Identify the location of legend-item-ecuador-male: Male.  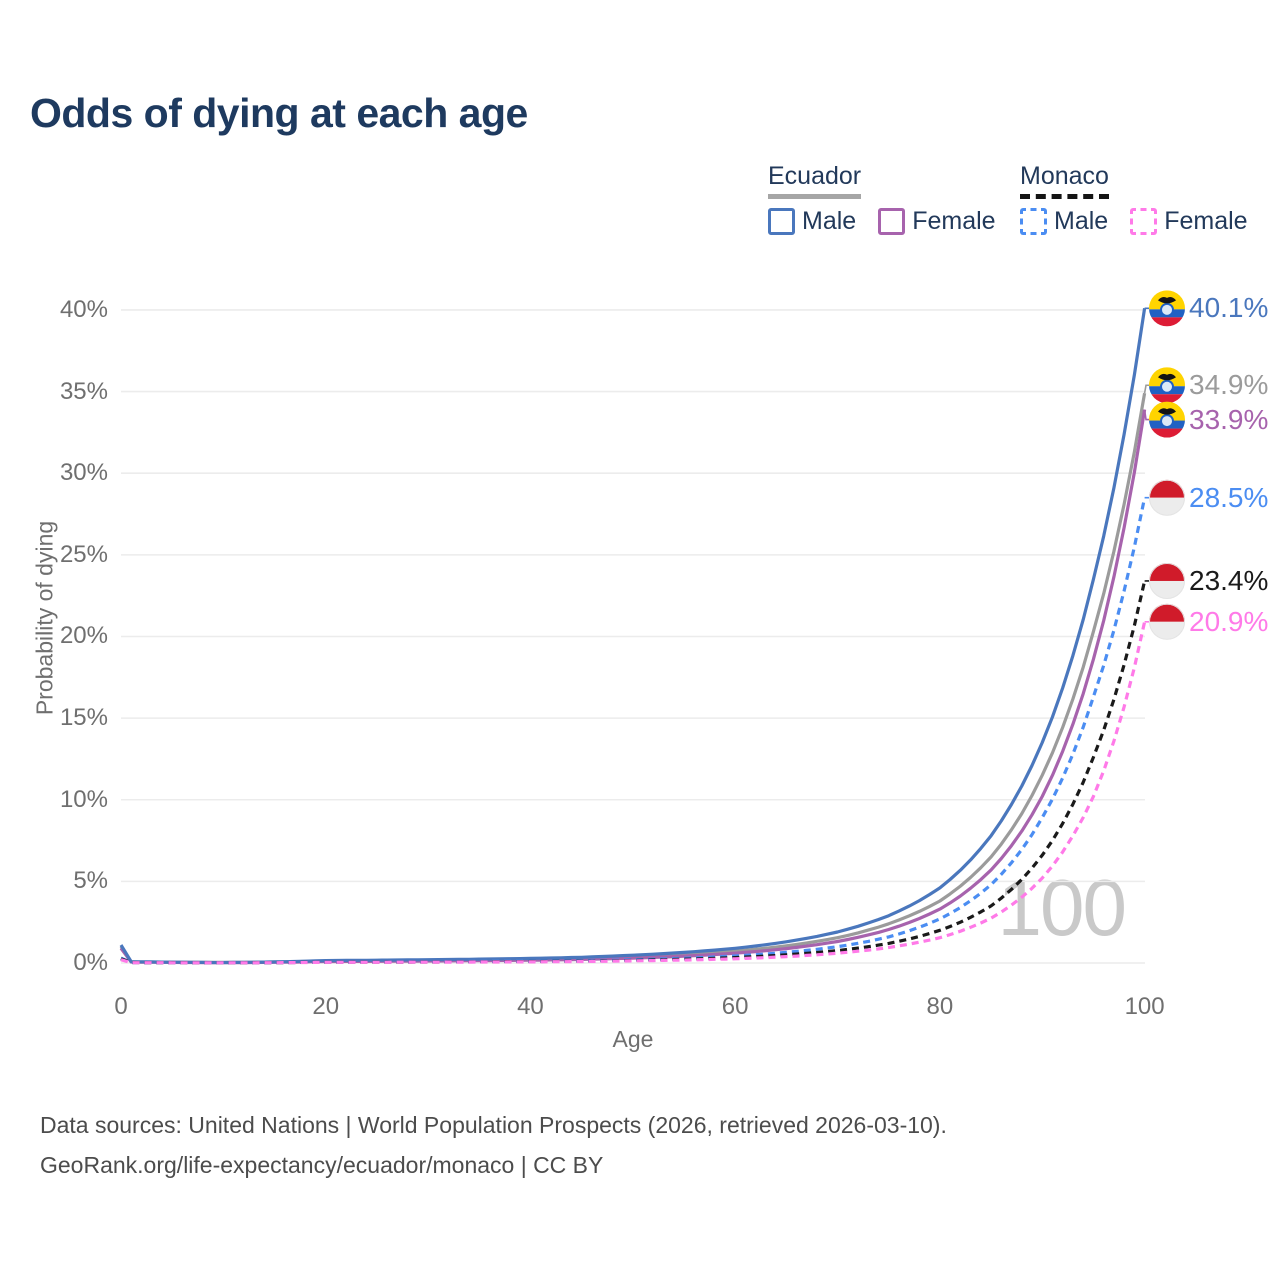
(829, 221).